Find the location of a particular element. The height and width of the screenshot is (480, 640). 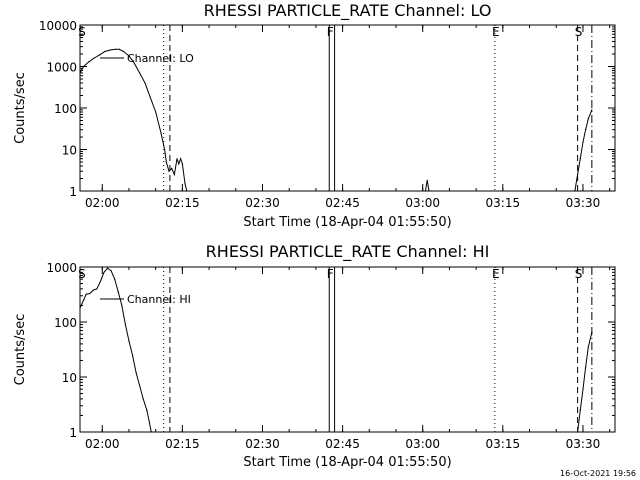

legend-label: Channel: HI is located at coordinates (159, 299).